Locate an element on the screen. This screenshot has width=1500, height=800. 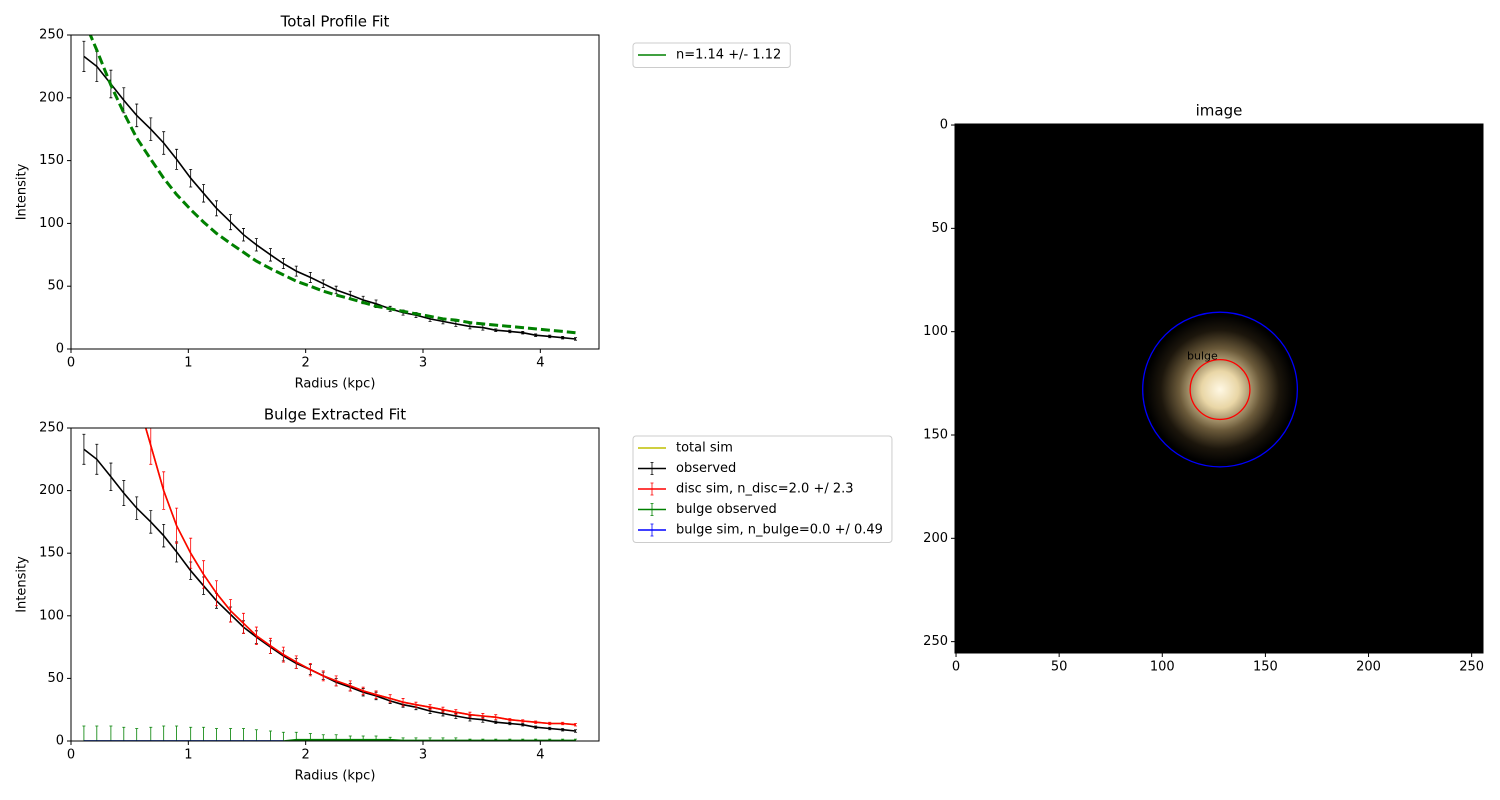
annotation: bulge is located at coordinates (1202, 355).